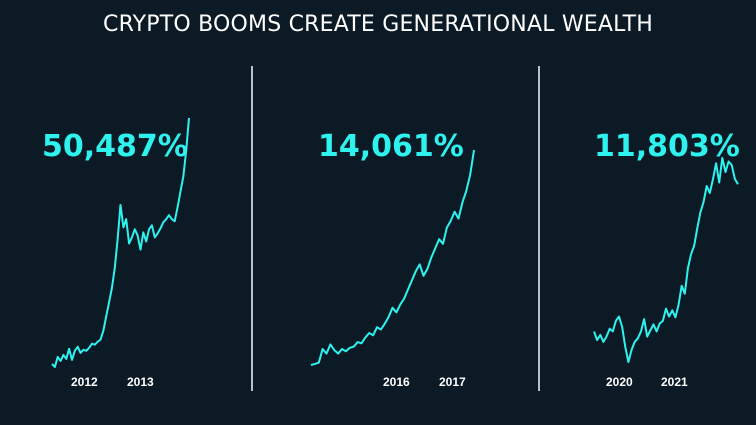 The width and height of the screenshot is (756, 425). What do you see at coordinates (140, 382) in the screenshot?
I see `boom-1-xtick-1: 2013` at bounding box center [140, 382].